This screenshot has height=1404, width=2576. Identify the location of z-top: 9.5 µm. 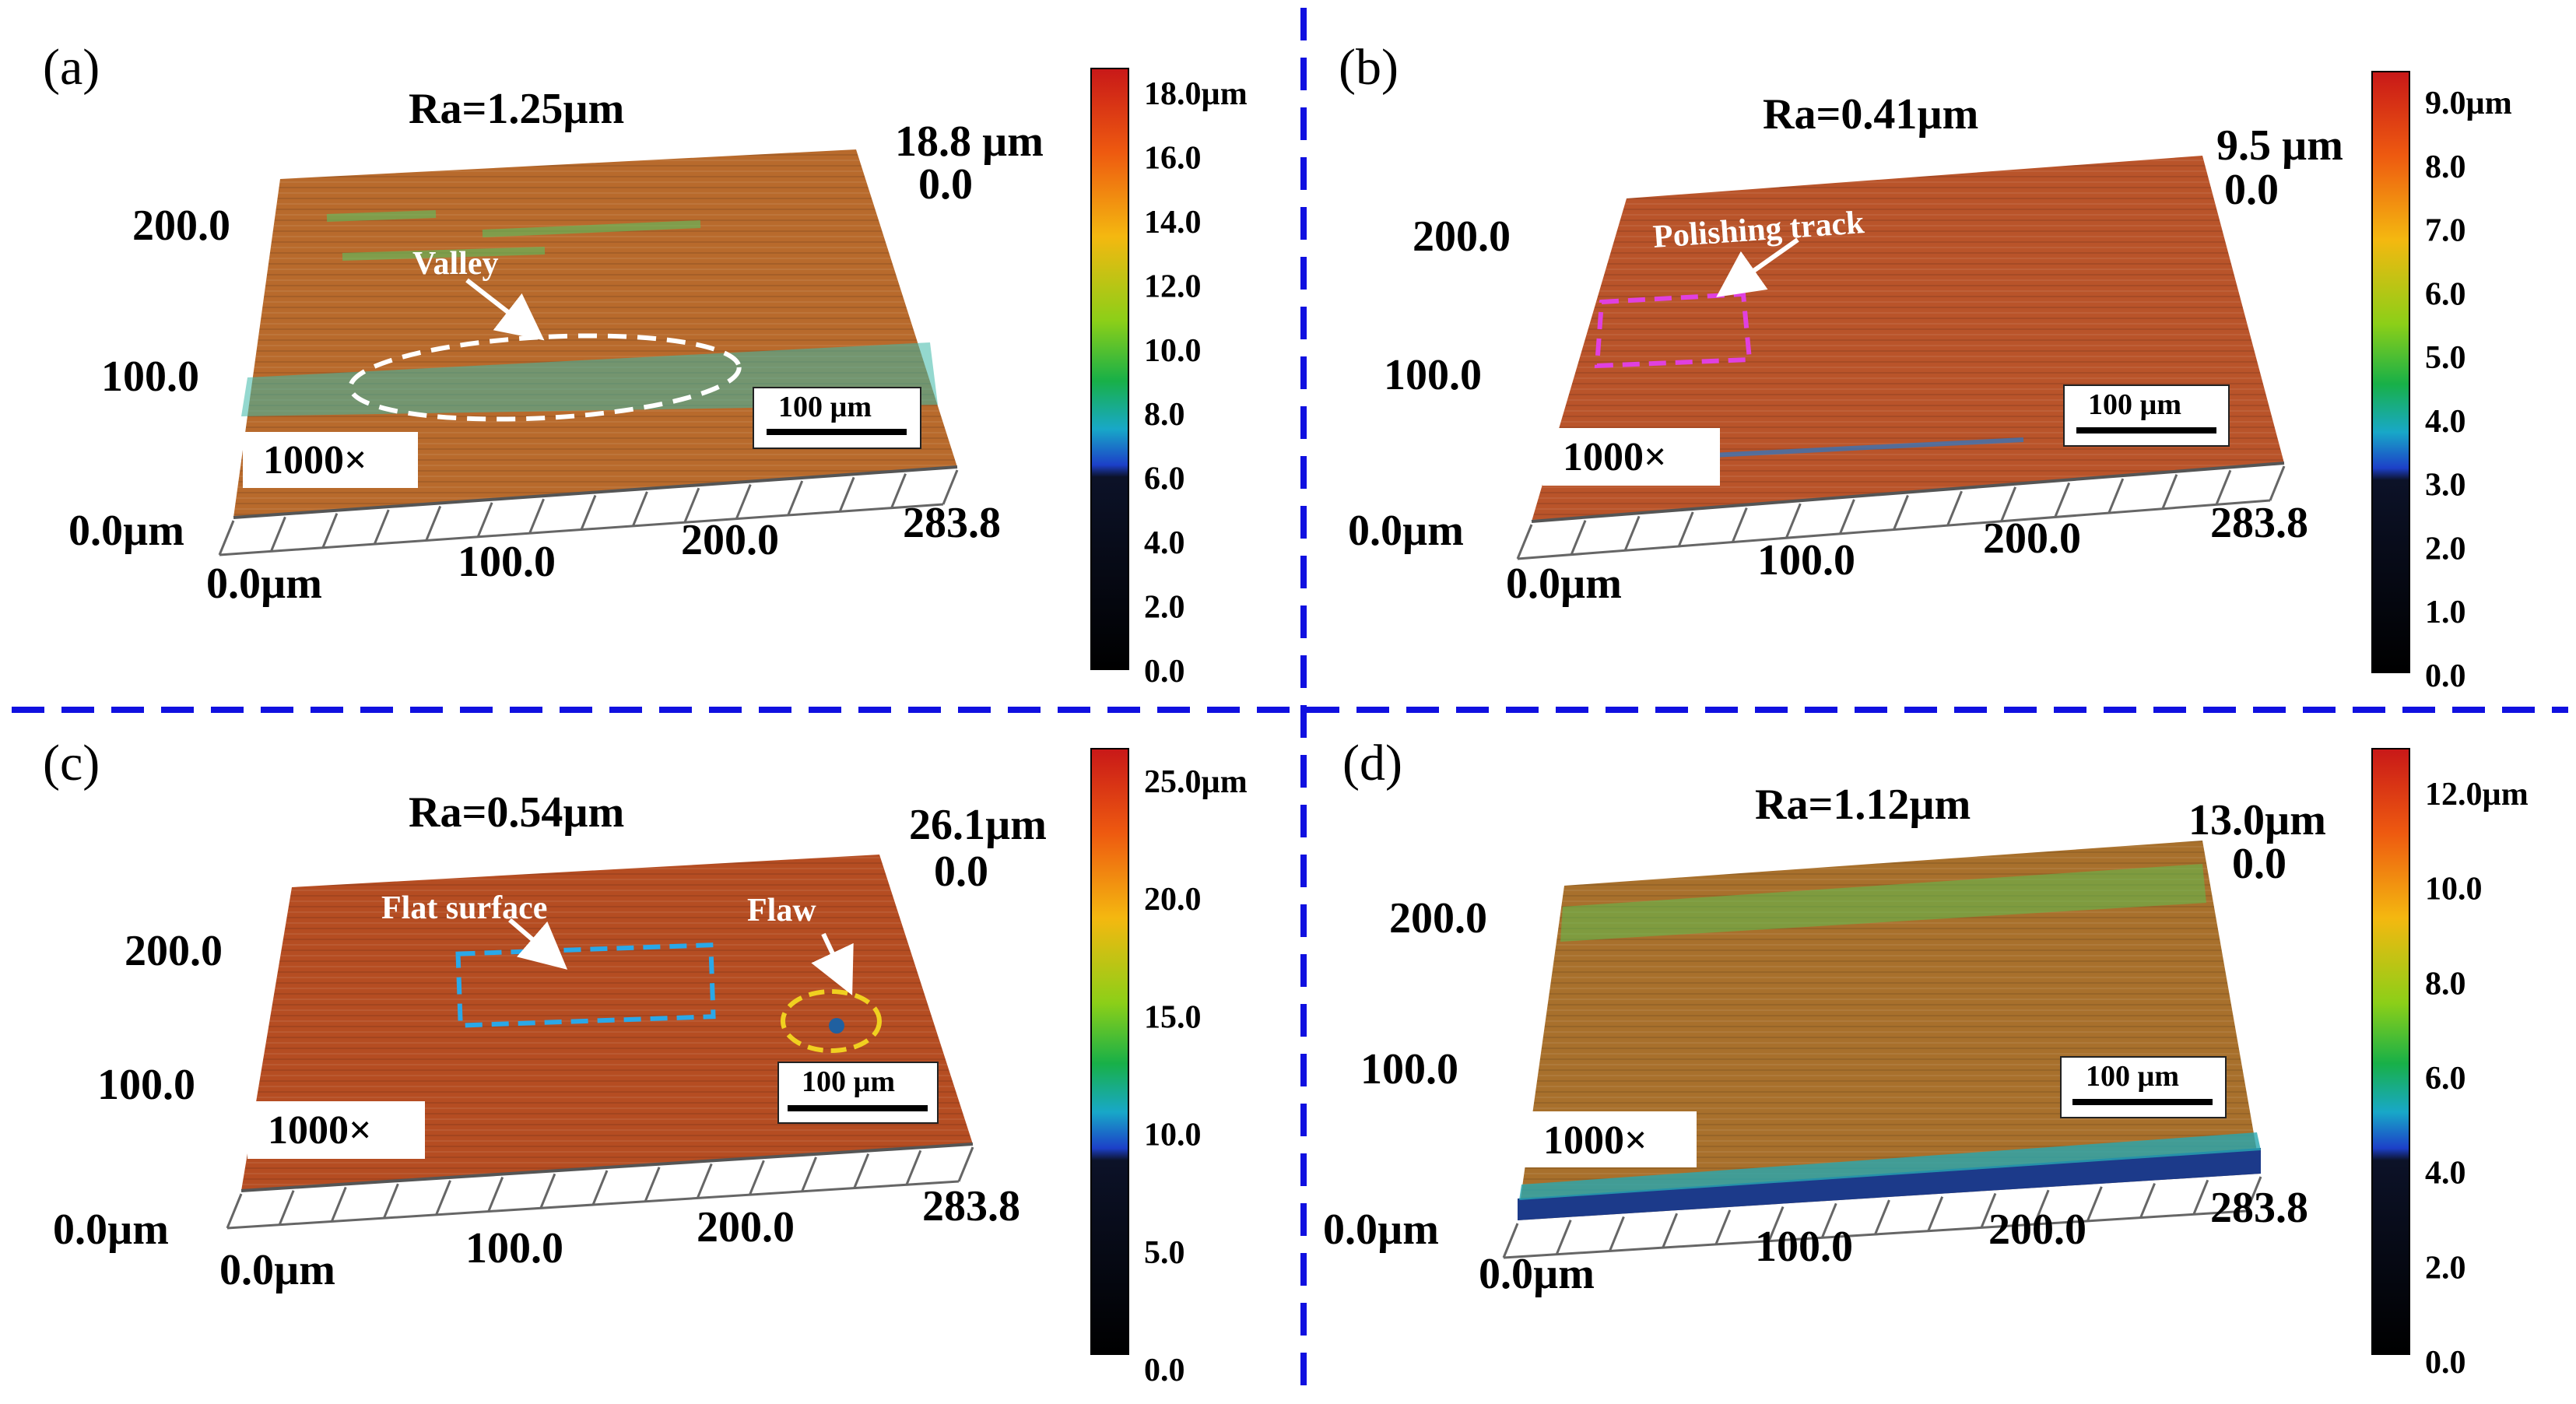
(2280, 145).